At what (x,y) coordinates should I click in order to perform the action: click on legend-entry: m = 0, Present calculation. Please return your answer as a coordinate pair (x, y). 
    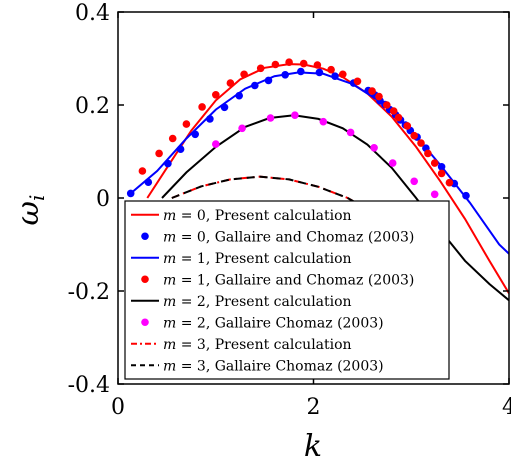
    Looking at the image, I should click on (241, 216).